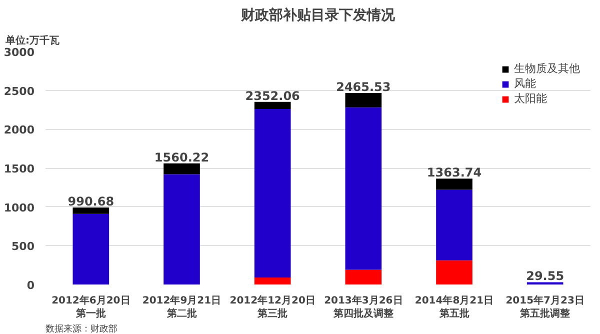 The image size is (600, 334). Describe the element at coordinates (363, 87) in the screenshot. I see `total-label: 2465.53` at that location.